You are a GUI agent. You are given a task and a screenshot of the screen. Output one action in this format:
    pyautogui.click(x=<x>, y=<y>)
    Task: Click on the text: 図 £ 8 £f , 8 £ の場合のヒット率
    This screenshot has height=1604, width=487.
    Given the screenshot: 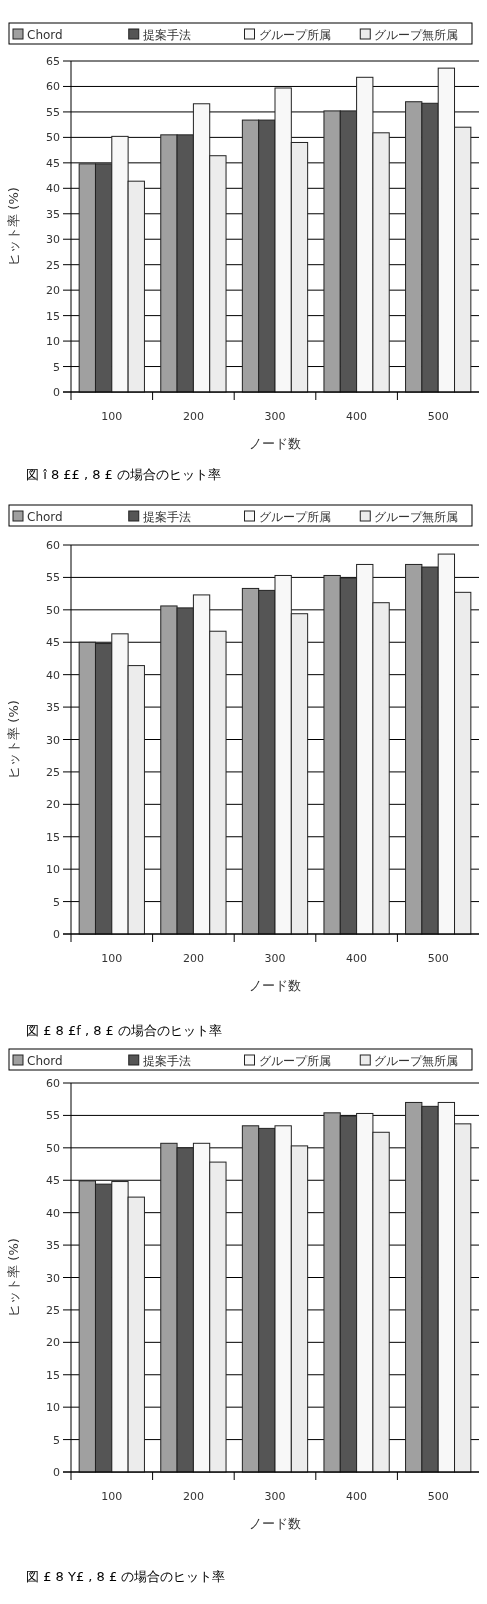 What is the action you would take?
    pyautogui.click(x=124, y=1030)
    